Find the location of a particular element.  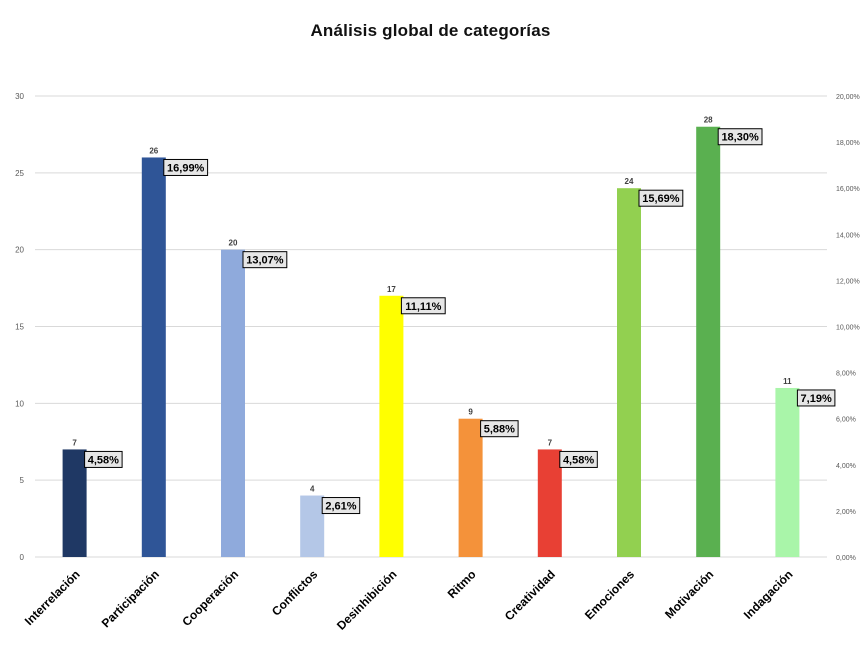

percent-label: 16,99% is located at coordinates (186, 168).